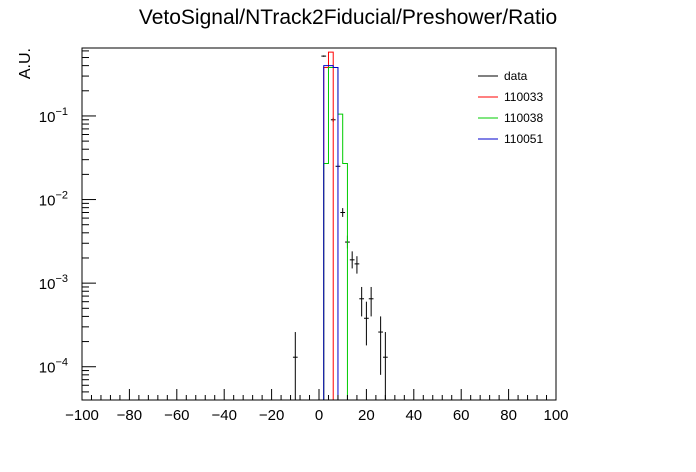 This screenshot has height=472, width=696. I want to click on legend-entry-data: data, so click(503, 76).